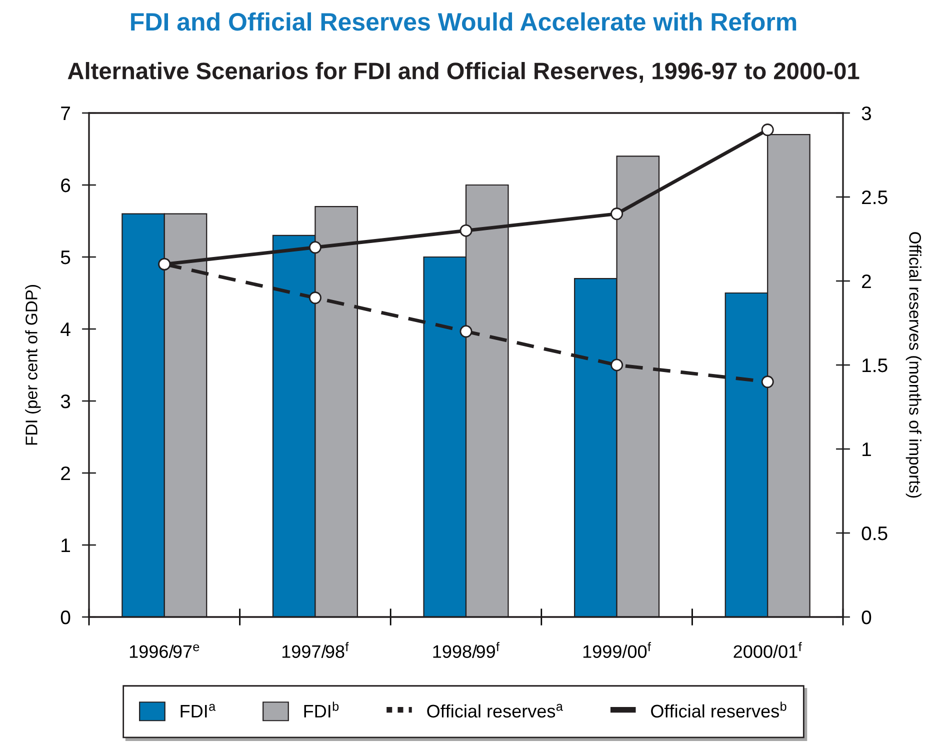  Describe the element at coordinates (768, 650) in the screenshot. I see `x-tick-label: 2000/01$^{f}$` at that location.